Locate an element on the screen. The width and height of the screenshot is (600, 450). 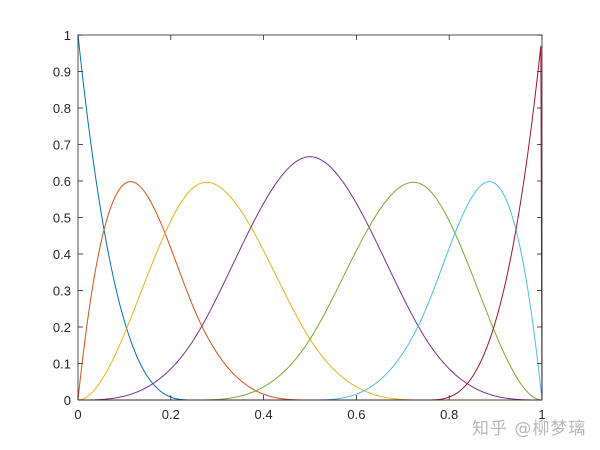
y-tick-label: 0 is located at coordinates (67, 400).